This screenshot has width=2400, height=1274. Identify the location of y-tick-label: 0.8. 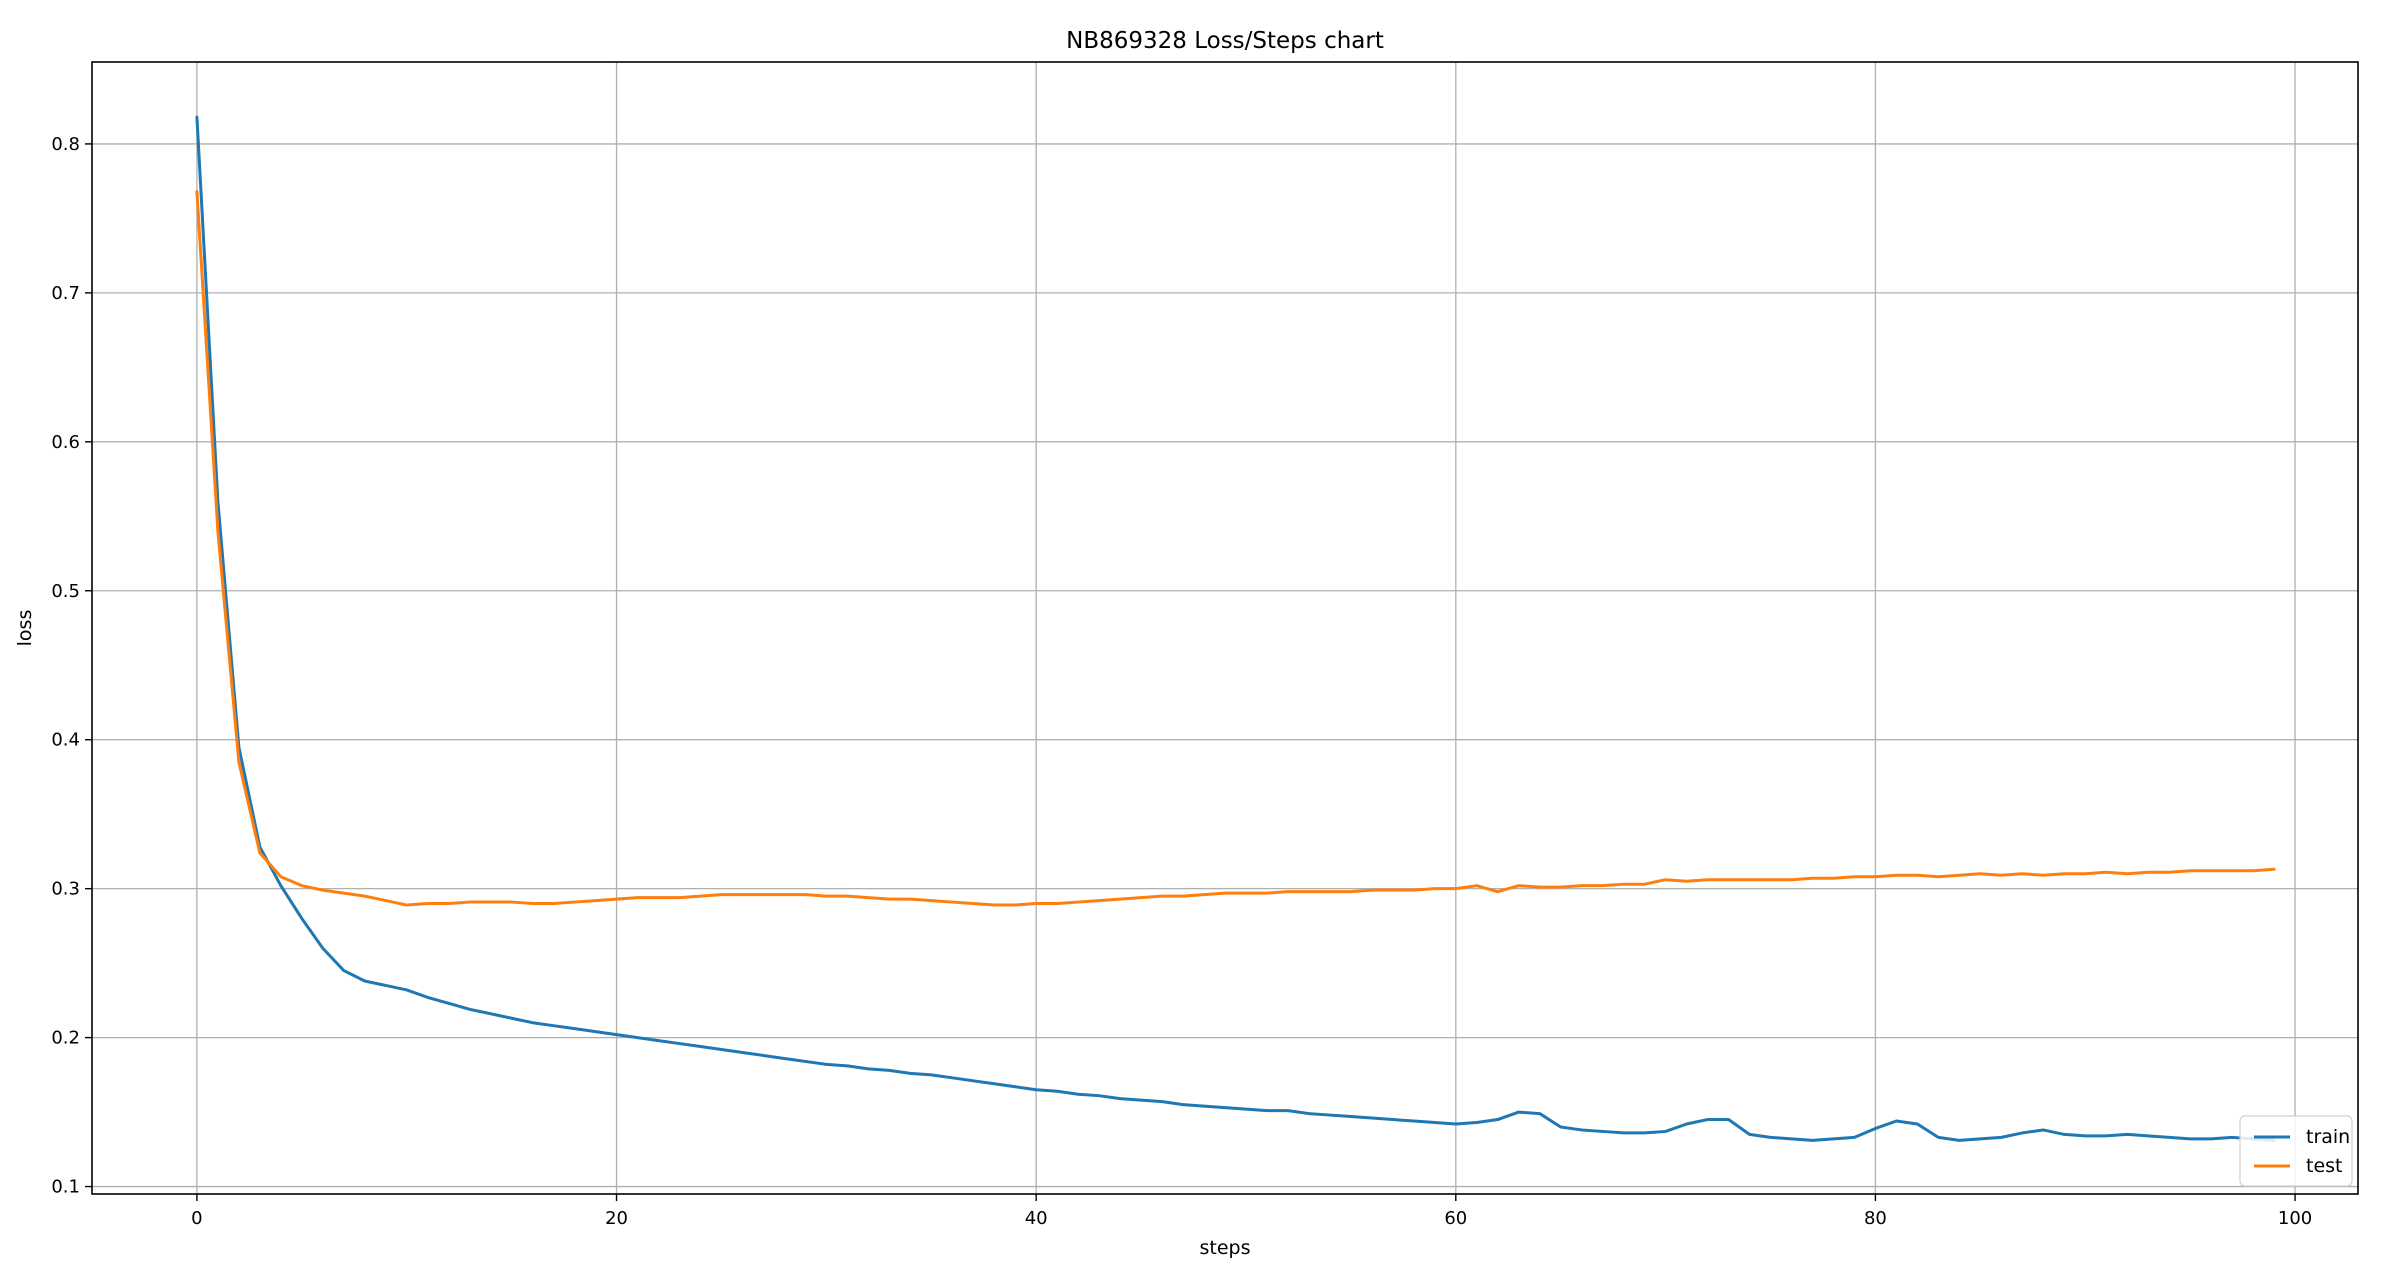
(65, 144).